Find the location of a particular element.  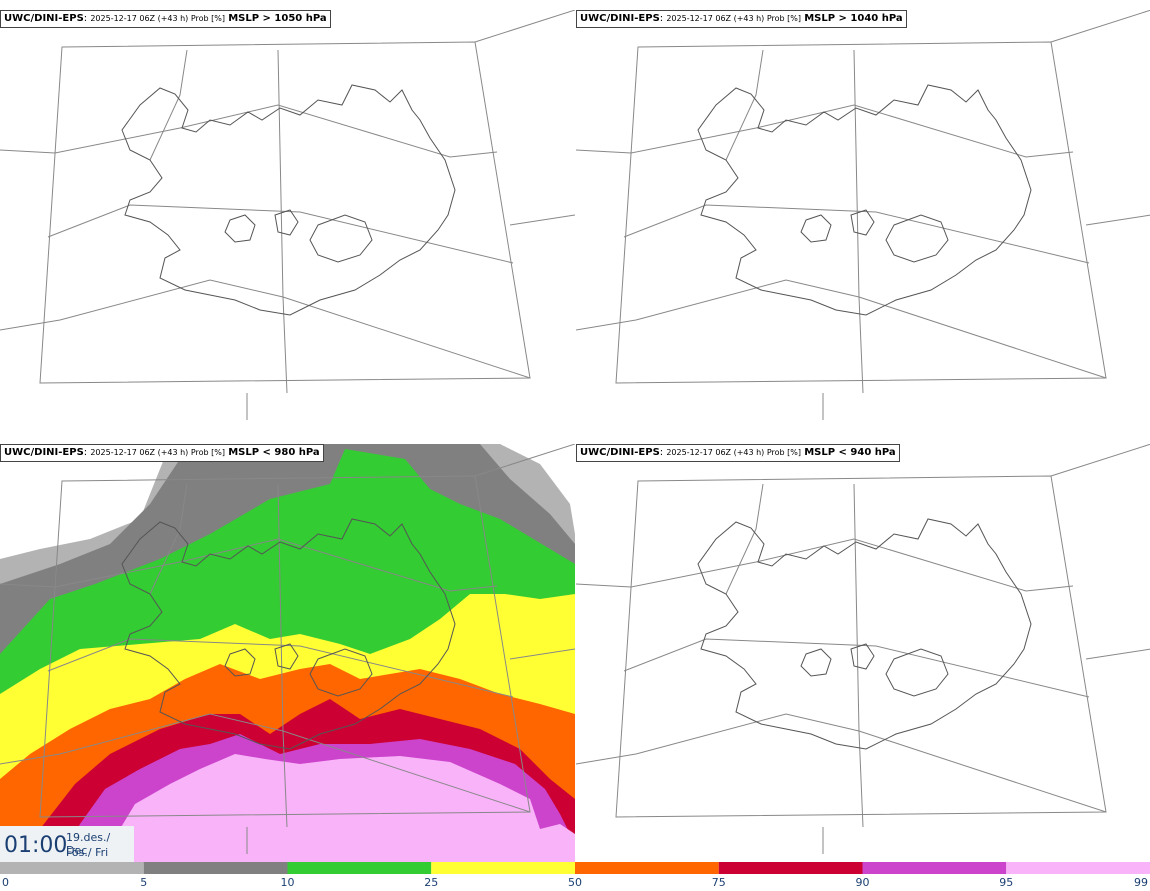

colorbar-tick-label: 5 is located at coordinates (143, 882).